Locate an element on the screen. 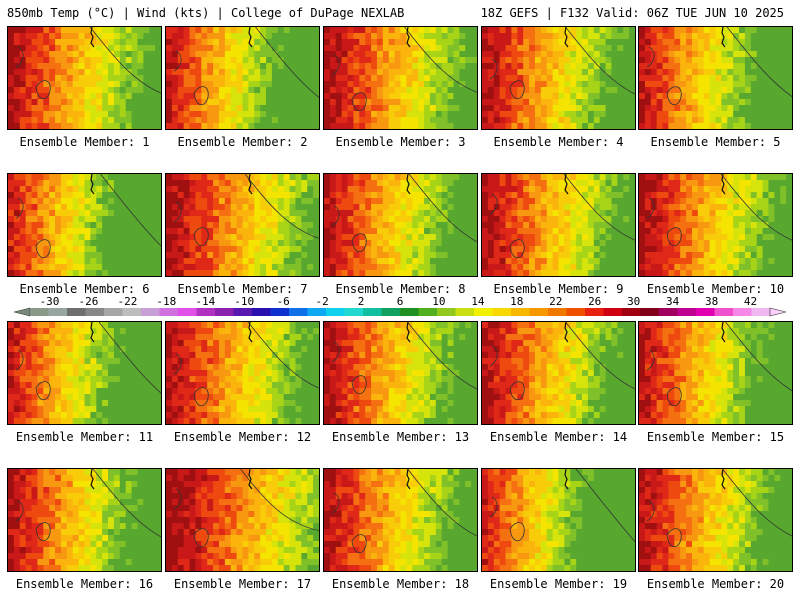 The height and width of the screenshot is (600, 800). colorbar-tick-label: -22 is located at coordinates (127, 302).